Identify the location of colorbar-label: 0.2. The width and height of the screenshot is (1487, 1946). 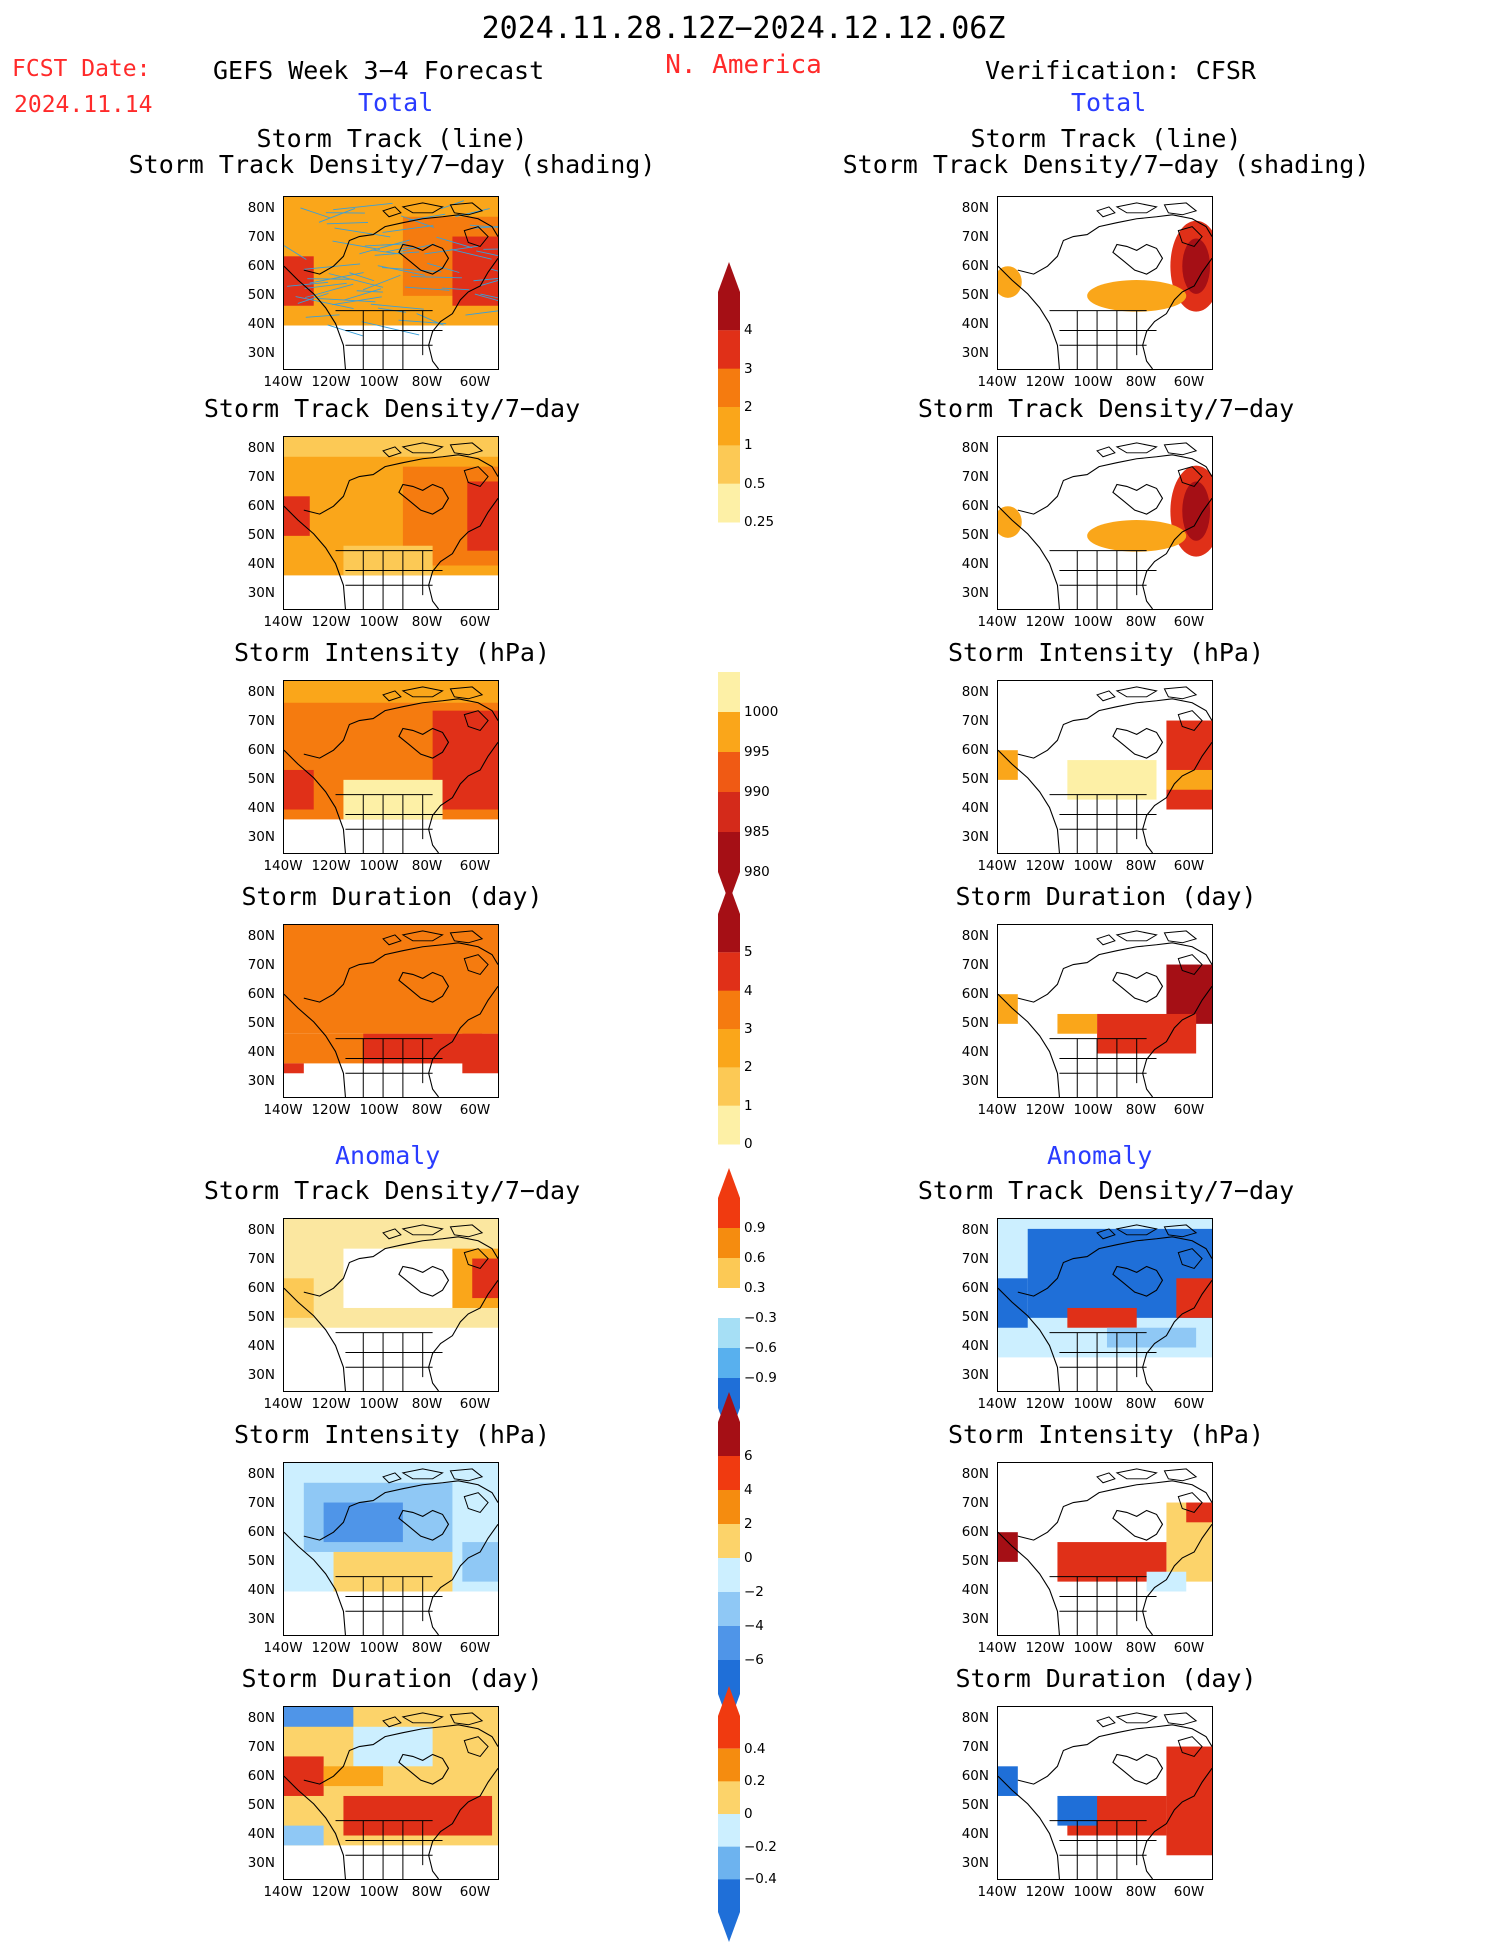
(754, 1781).